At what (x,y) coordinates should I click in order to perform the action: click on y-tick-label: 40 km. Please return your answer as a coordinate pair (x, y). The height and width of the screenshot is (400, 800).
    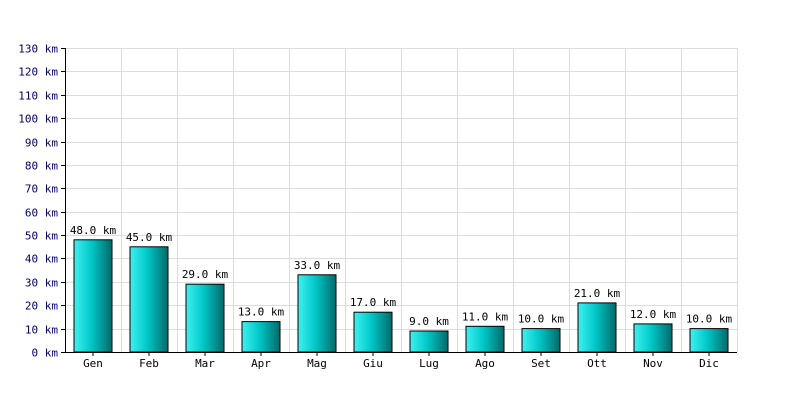
    Looking at the image, I should click on (41, 259).